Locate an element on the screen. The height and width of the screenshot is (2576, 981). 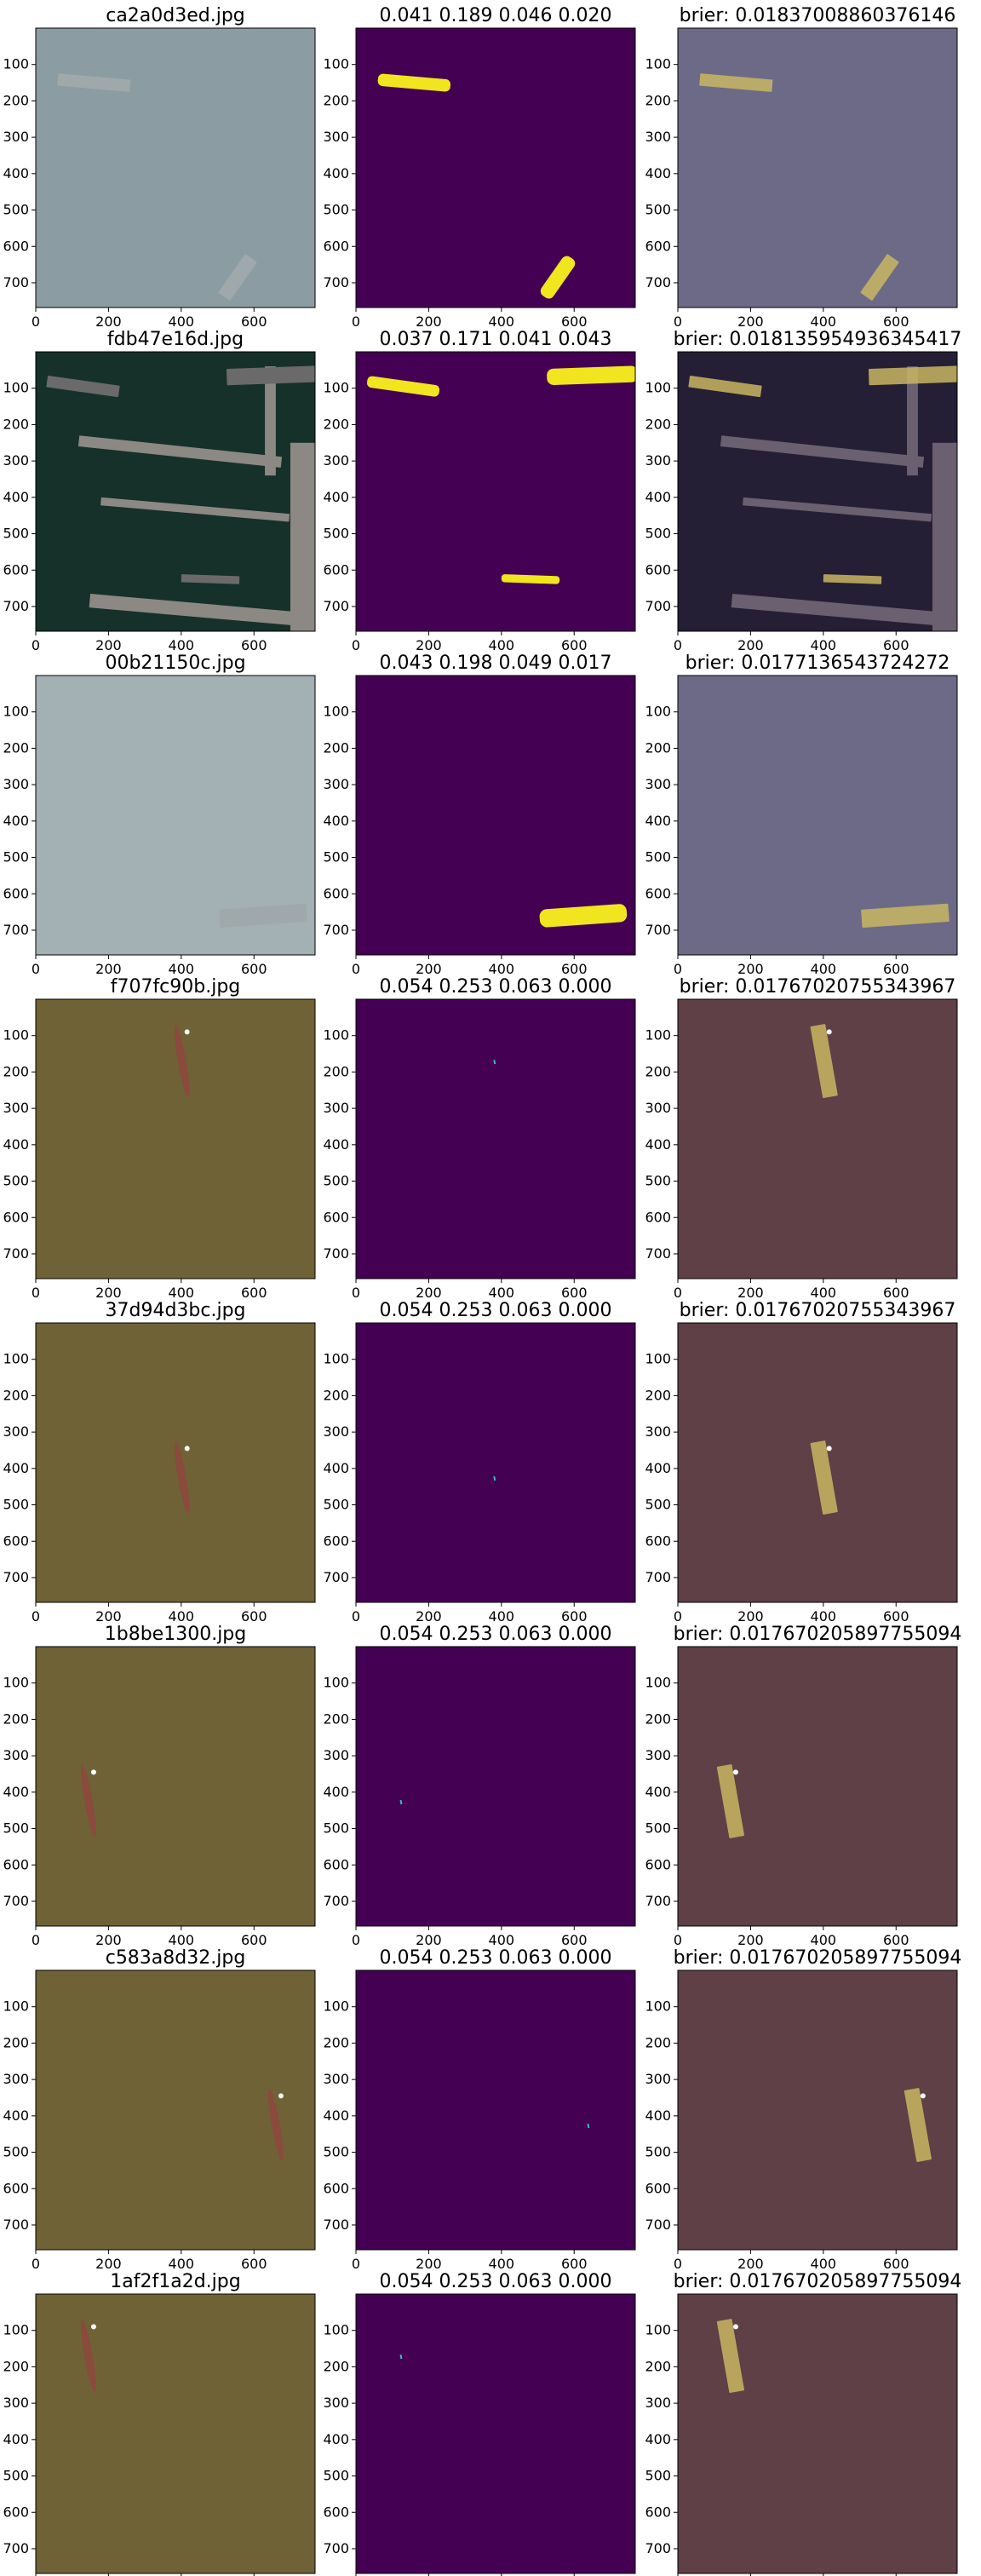
panel-title: c583a8d32.jpg is located at coordinates (176, 1958).